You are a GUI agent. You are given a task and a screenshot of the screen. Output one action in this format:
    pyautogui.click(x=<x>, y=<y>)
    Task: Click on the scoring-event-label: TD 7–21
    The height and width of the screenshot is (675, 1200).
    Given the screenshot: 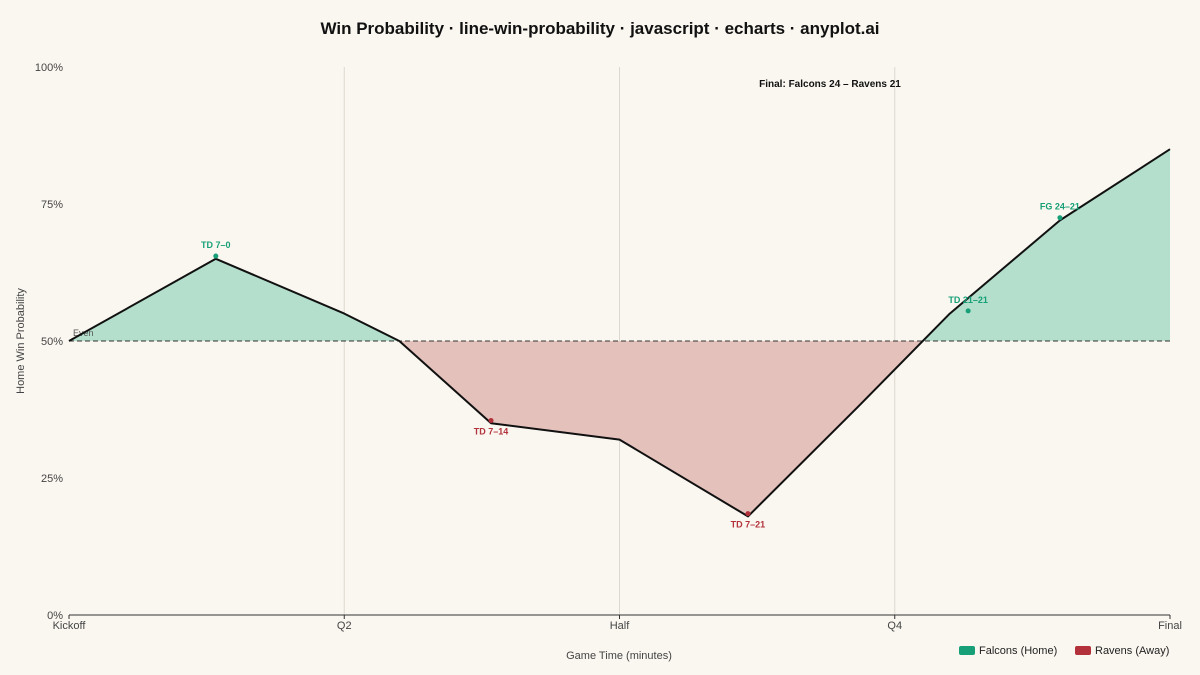 What is the action you would take?
    pyautogui.click(x=748, y=525)
    